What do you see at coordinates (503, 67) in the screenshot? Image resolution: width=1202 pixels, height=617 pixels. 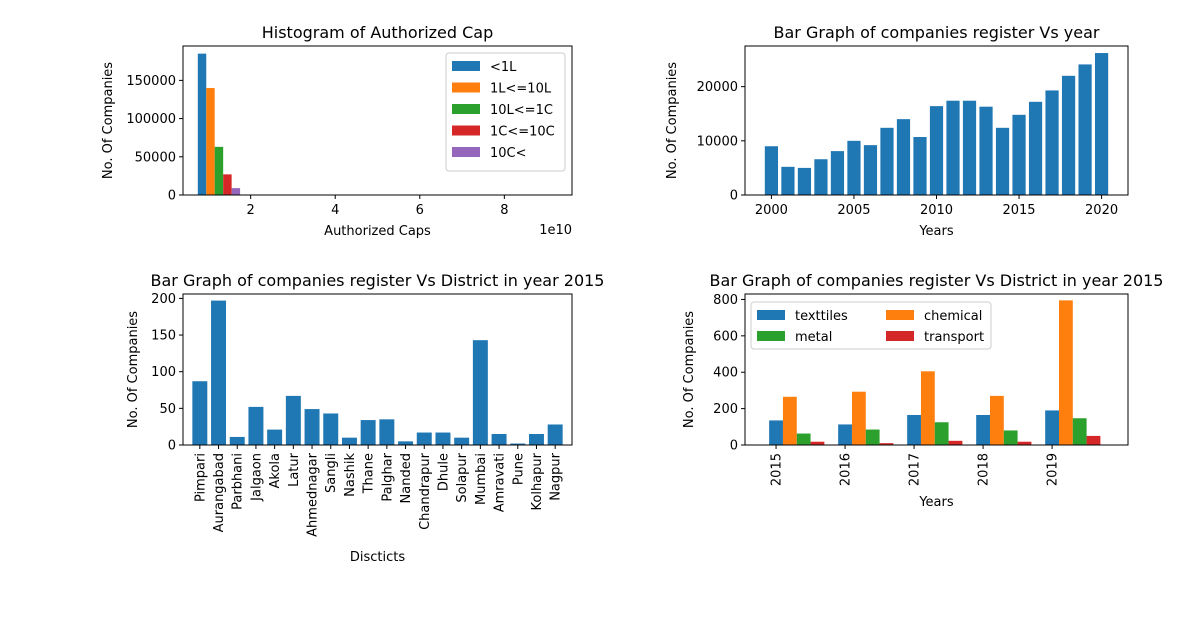 I see `chart-histogram-legend-label-0: <1L` at bounding box center [503, 67].